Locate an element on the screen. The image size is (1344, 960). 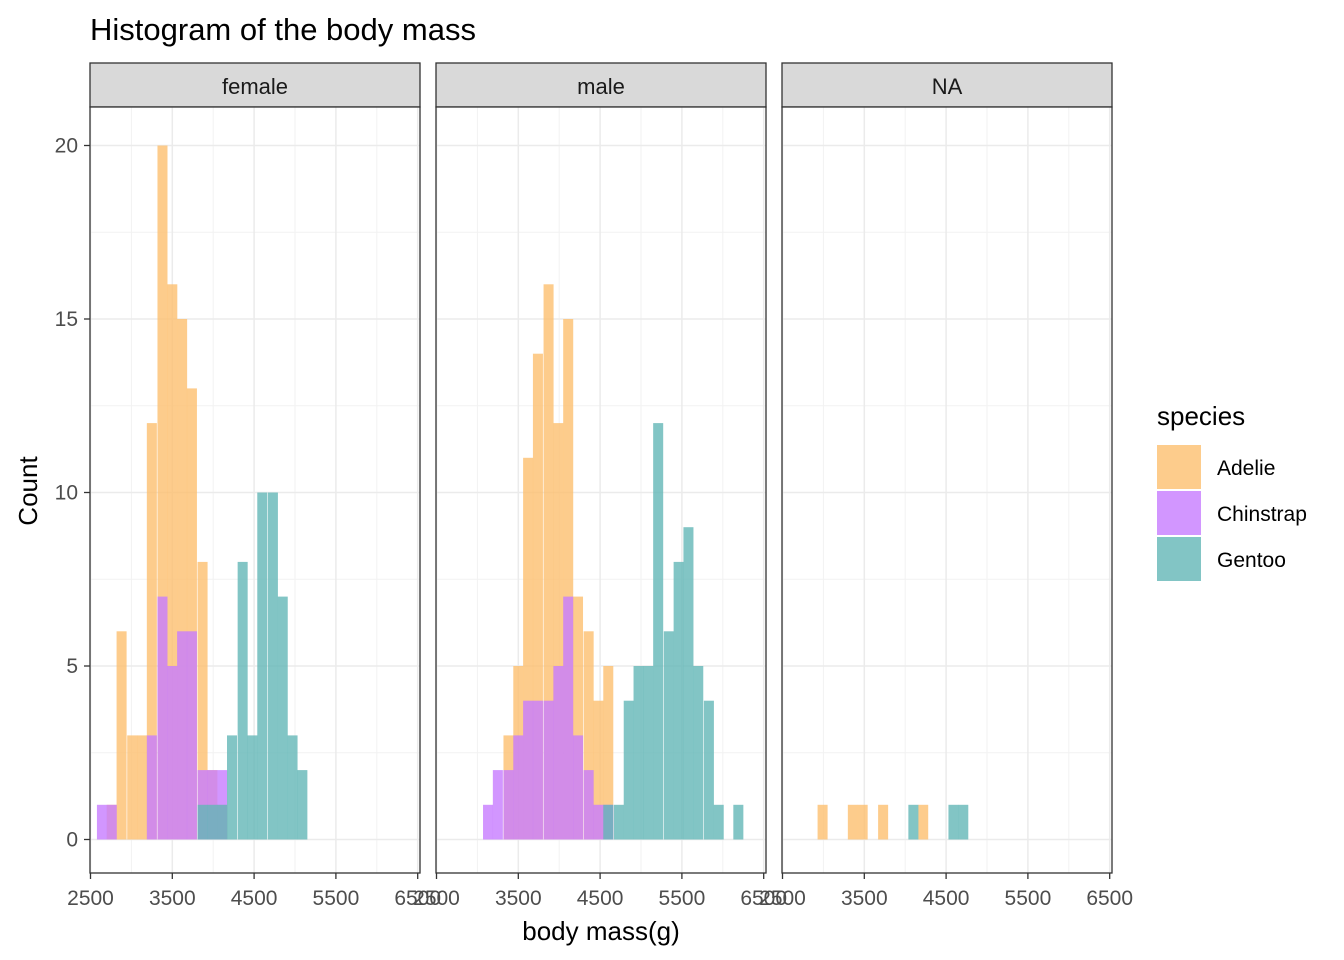
series-chinstrap is located at coordinates (548, 718).